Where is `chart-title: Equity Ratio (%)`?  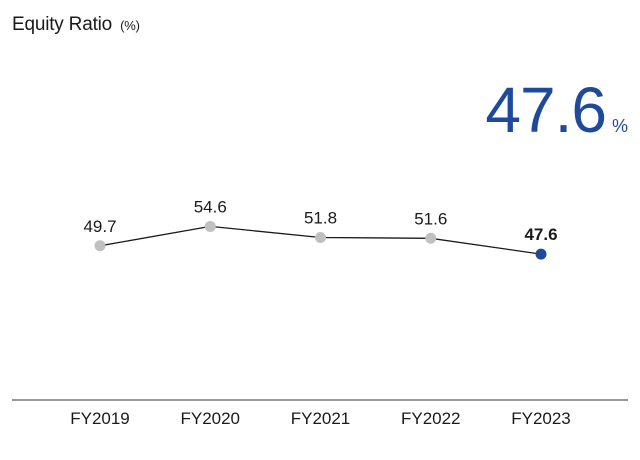 chart-title: Equity Ratio (%) is located at coordinates (76, 25).